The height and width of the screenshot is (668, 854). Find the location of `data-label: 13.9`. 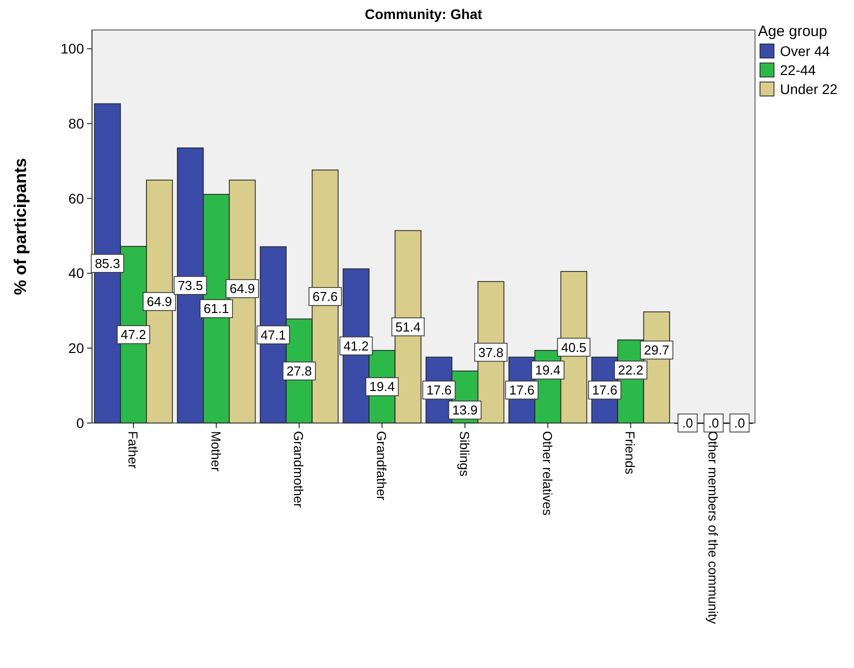

data-label: 13.9 is located at coordinates (465, 410).